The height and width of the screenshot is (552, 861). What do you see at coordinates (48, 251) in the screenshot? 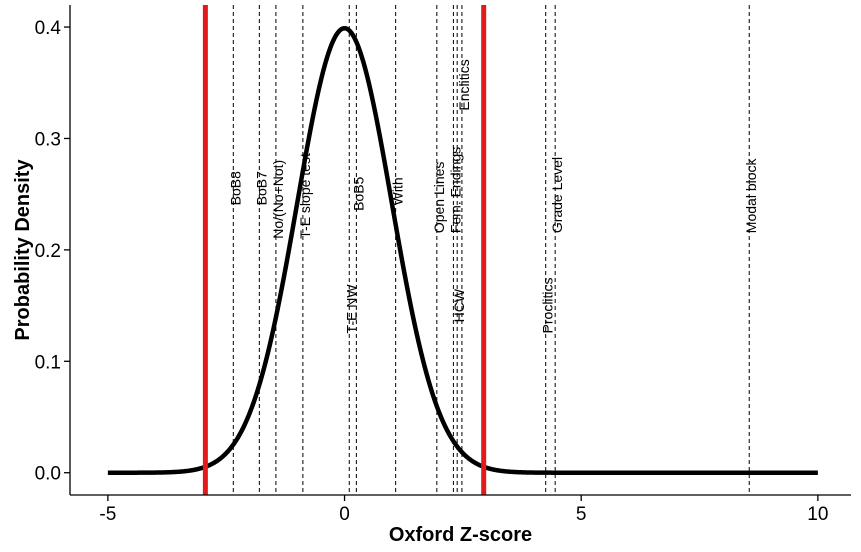
I see `y-tick-label: 0.2` at bounding box center [48, 251].